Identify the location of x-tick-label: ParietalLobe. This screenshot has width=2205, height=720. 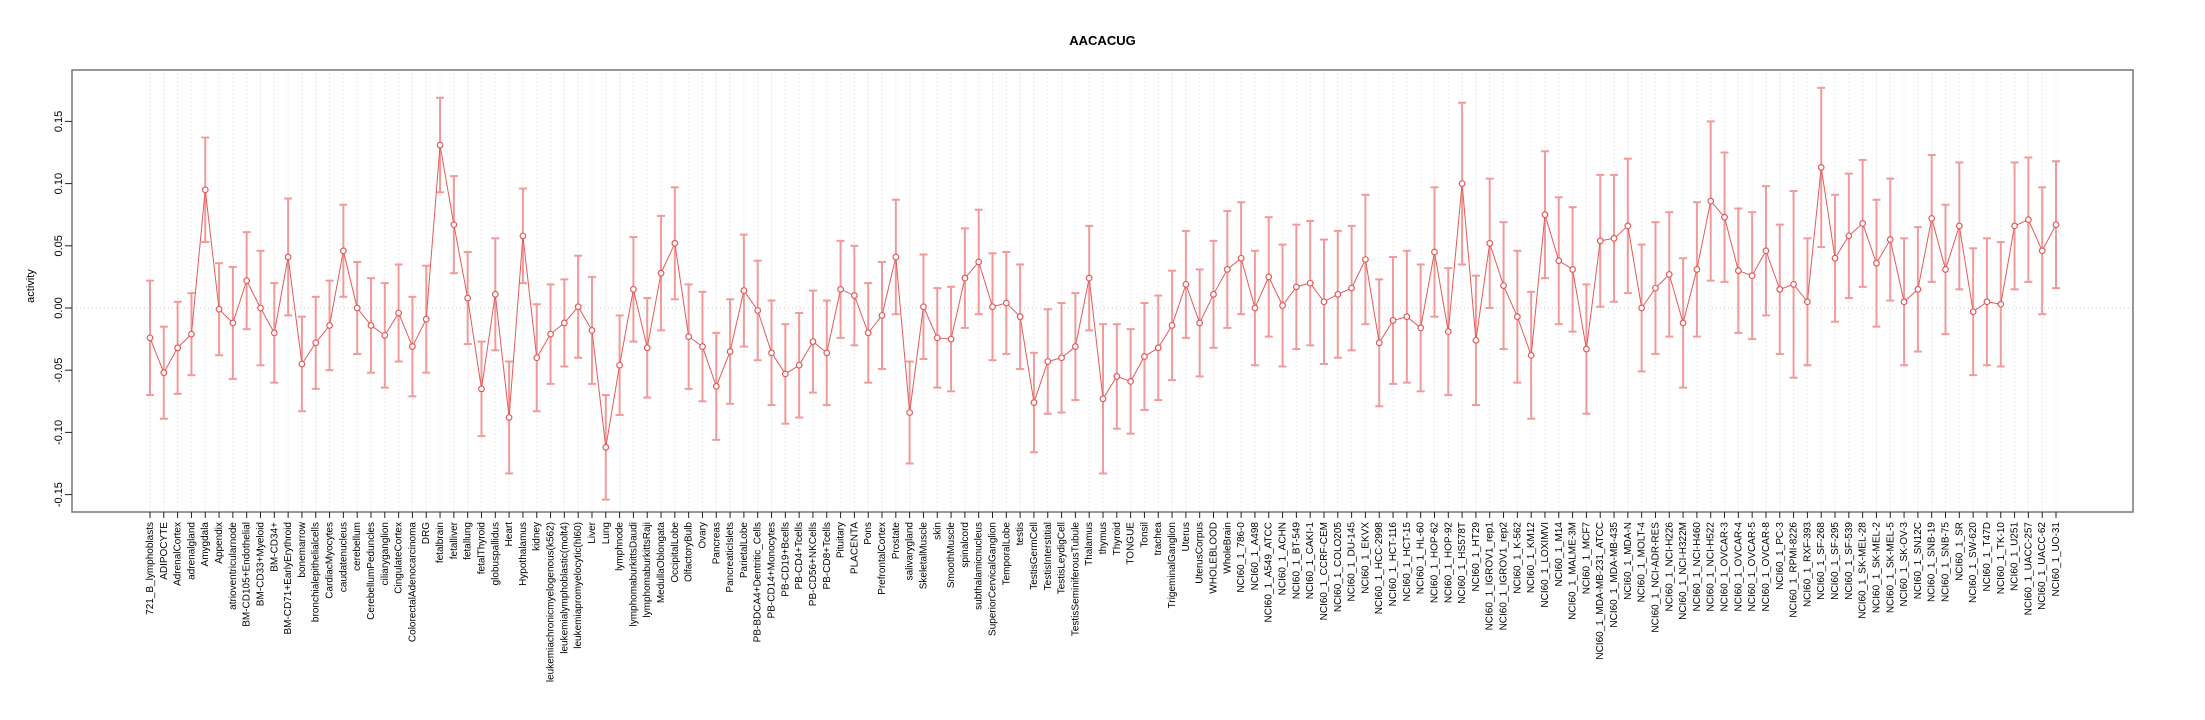
(744, 550).